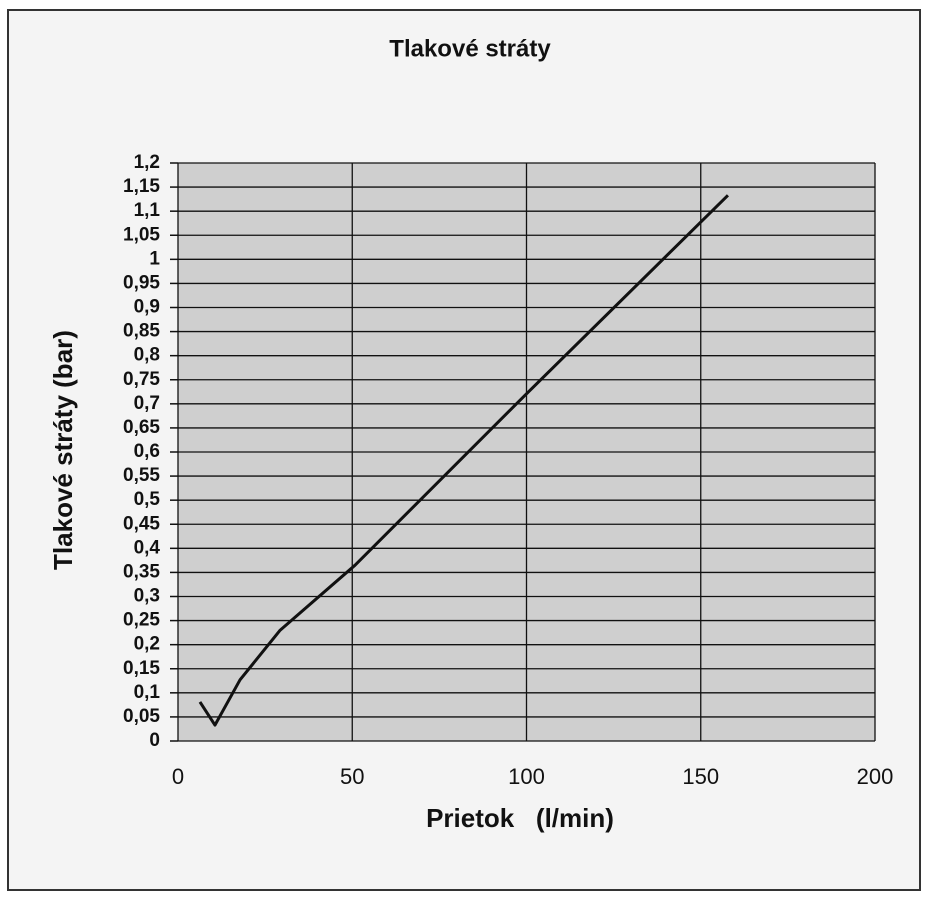 The height and width of the screenshot is (898, 927). I want to click on y-tick-label: 0,45, so click(141, 523).